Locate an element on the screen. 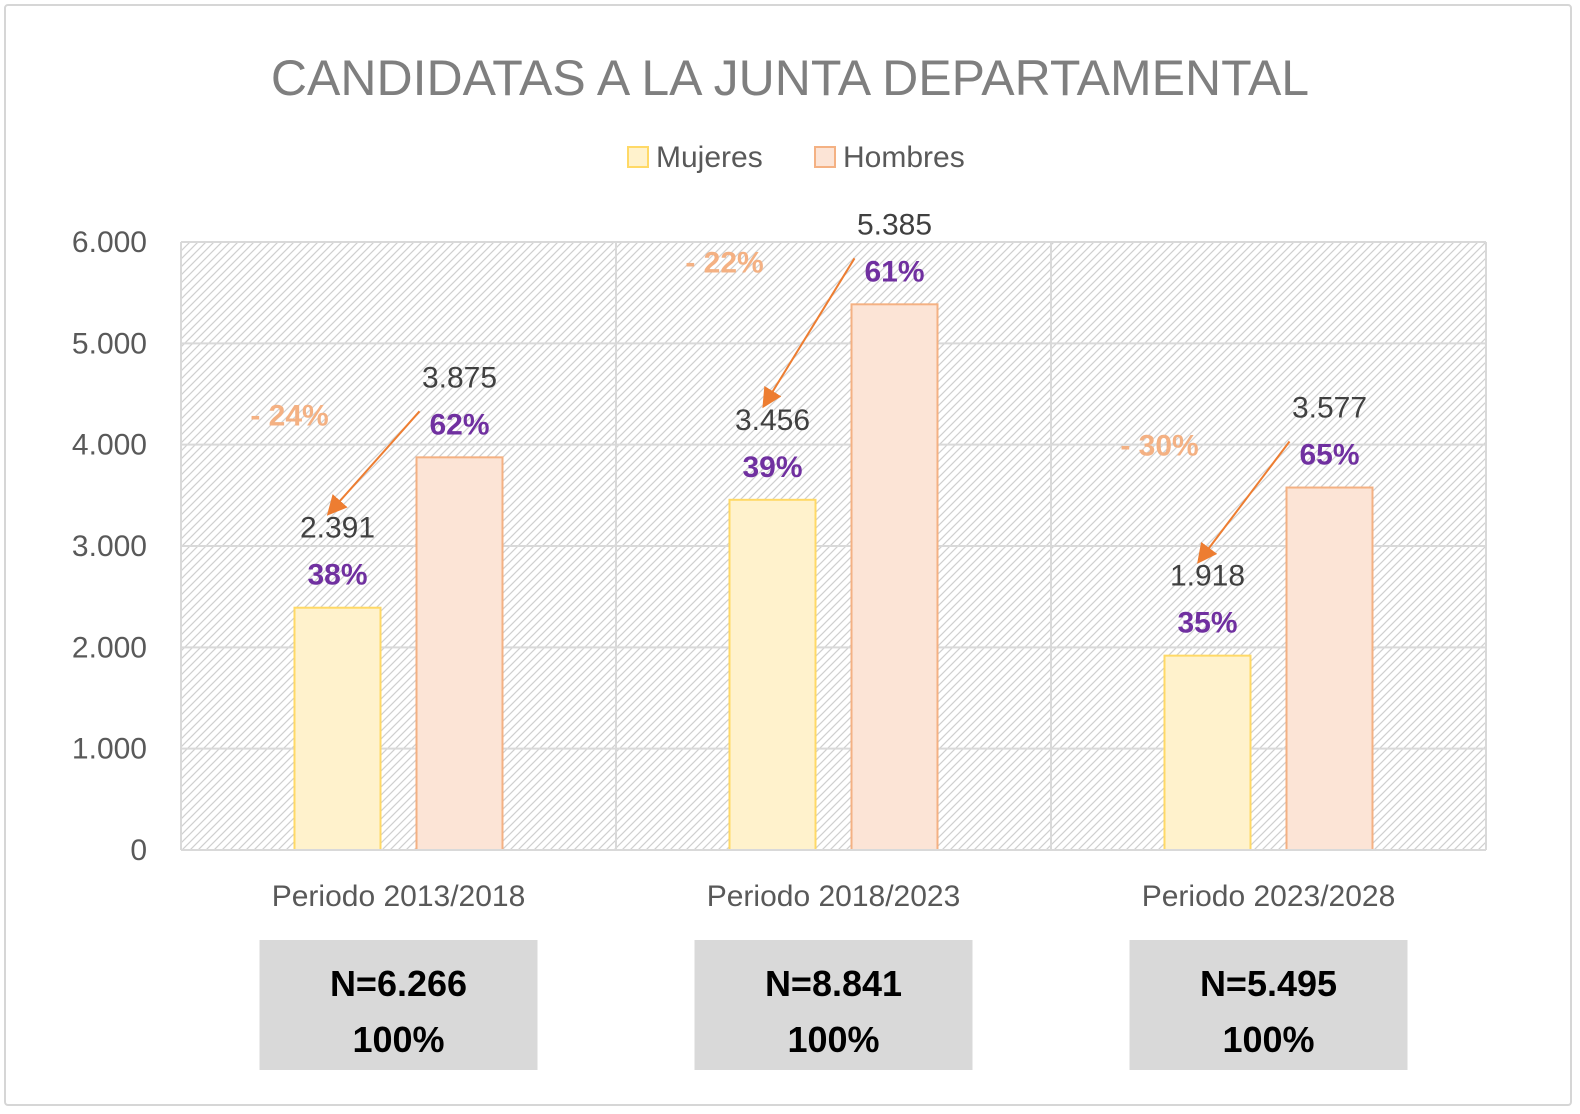 Image resolution: width=1580 pixels, height=1114 pixels. y-axis: 0 1.000 2.000 3.000 4.000 5.000 6.000 is located at coordinates (109, 546).